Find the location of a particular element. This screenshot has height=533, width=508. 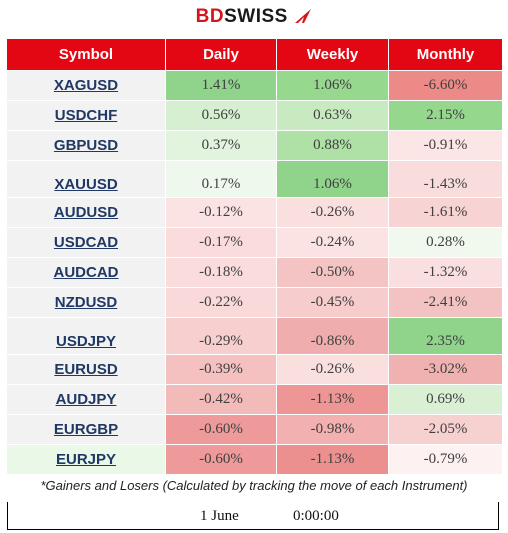

table-row: EURGBP -0.60% -0.98% -2.05% is located at coordinates (254, 429).